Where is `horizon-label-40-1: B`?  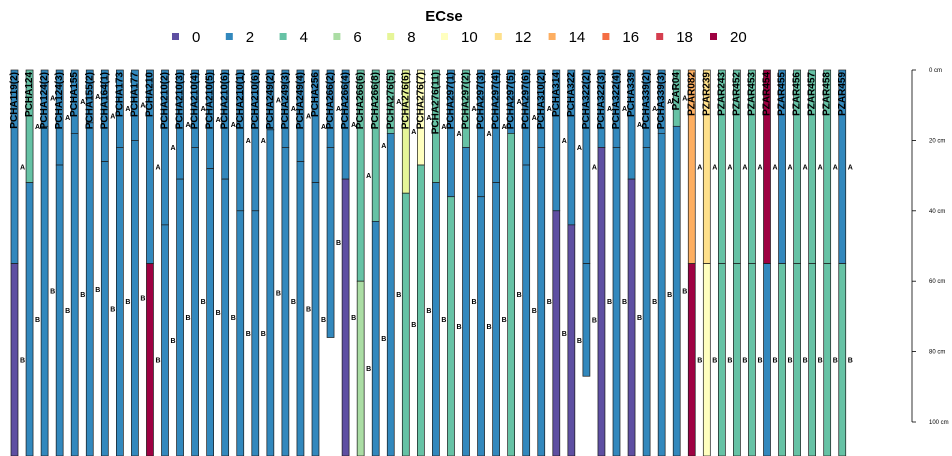 horizon-label-40-1: B is located at coordinates (624, 302).